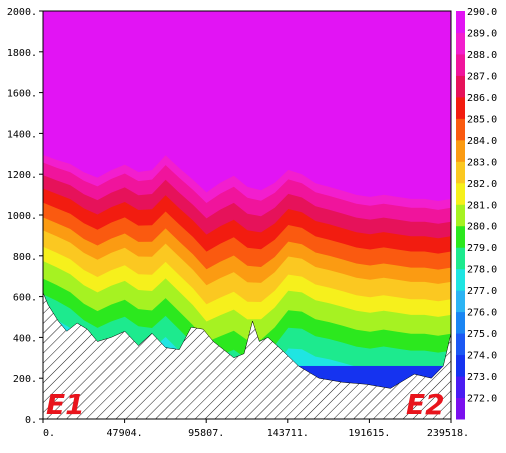 This screenshot has height=453, width=506. What do you see at coordinates (25, 379) in the screenshot?
I see `y-tick-label: 200.` at bounding box center [25, 379].